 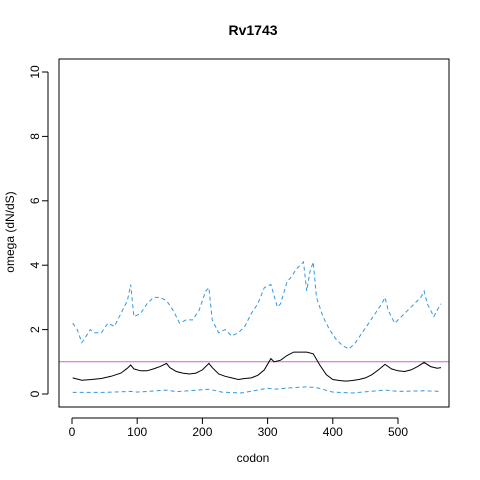 What do you see at coordinates (202, 432) in the screenshot?
I see `x-tick-label: 200` at bounding box center [202, 432].